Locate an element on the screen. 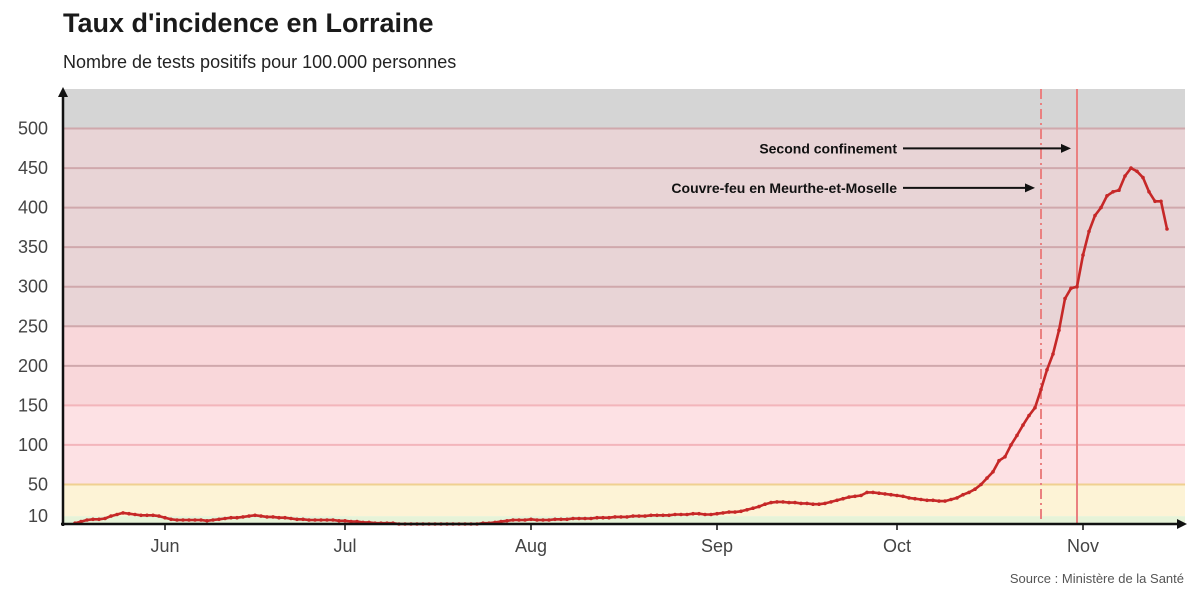  x-tick-label: Nov is located at coordinates (1083, 546).